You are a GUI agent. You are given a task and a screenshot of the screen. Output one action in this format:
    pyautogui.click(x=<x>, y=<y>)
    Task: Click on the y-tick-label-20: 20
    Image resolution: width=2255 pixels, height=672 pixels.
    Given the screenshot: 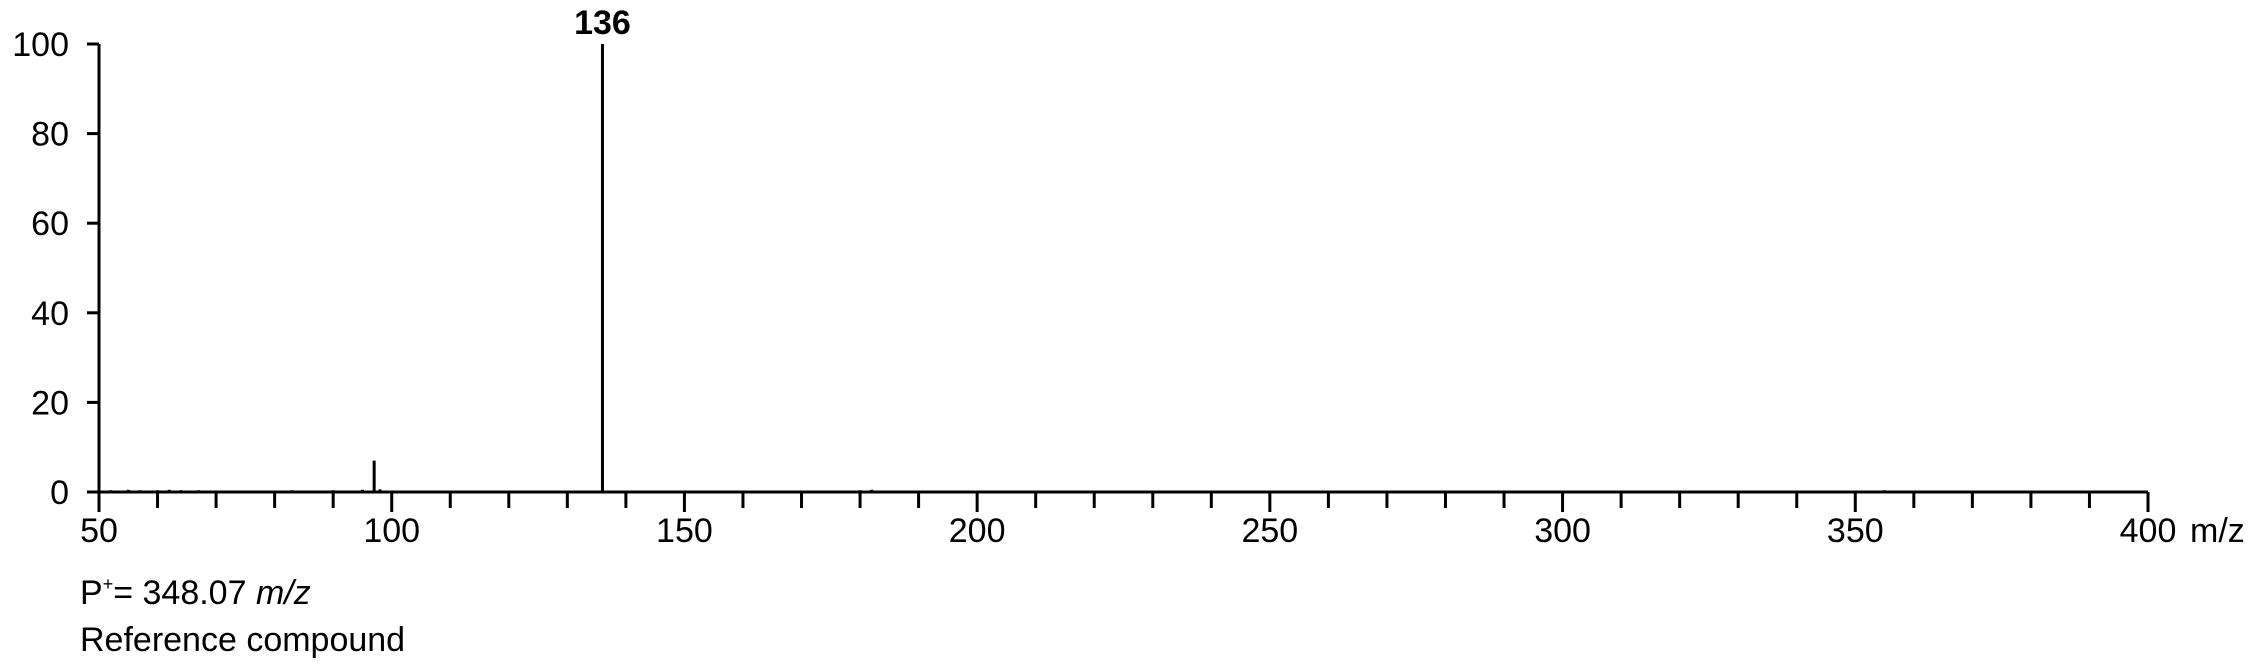 What is the action you would take?
    pyautogui.click(x=50, y=403)
    